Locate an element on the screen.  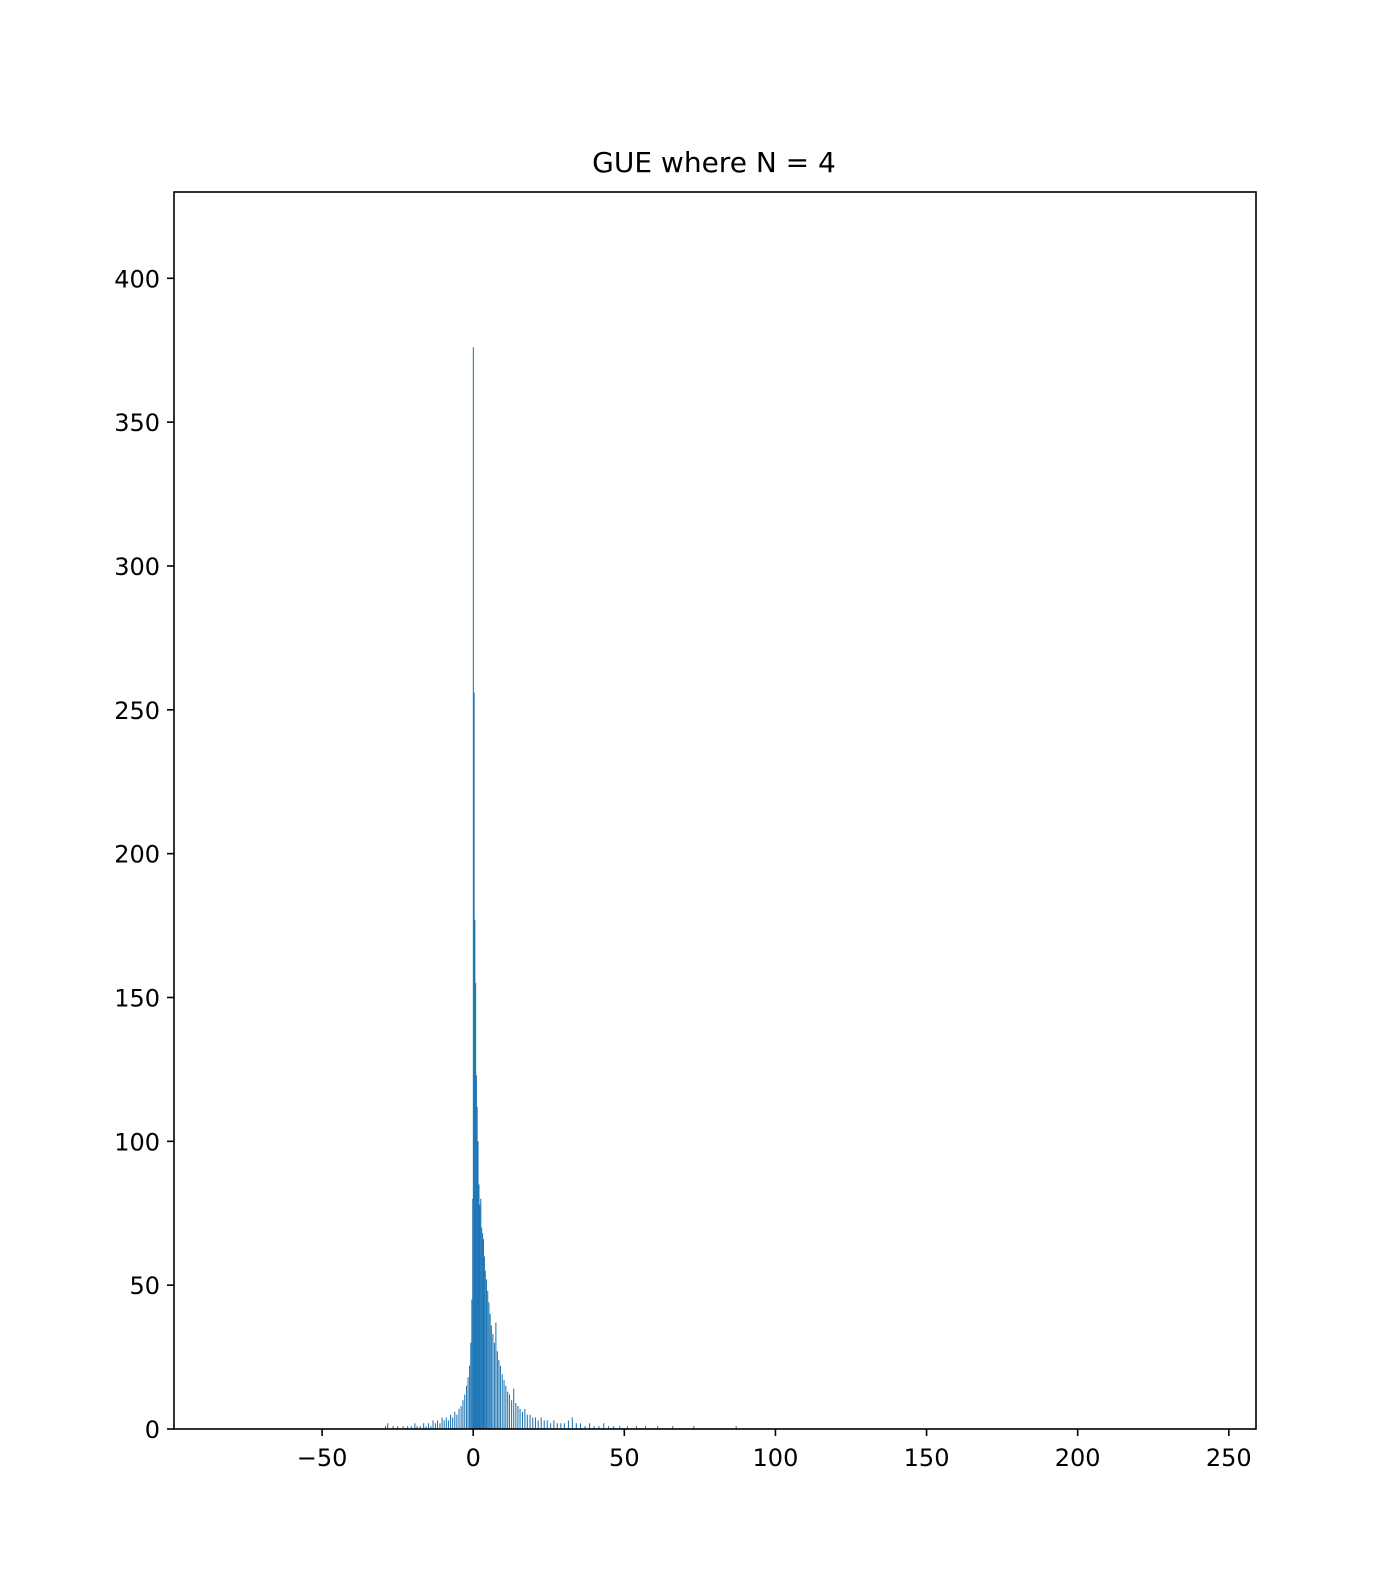
x-tick-label: 200 is located at coordinates (1078, 1458).